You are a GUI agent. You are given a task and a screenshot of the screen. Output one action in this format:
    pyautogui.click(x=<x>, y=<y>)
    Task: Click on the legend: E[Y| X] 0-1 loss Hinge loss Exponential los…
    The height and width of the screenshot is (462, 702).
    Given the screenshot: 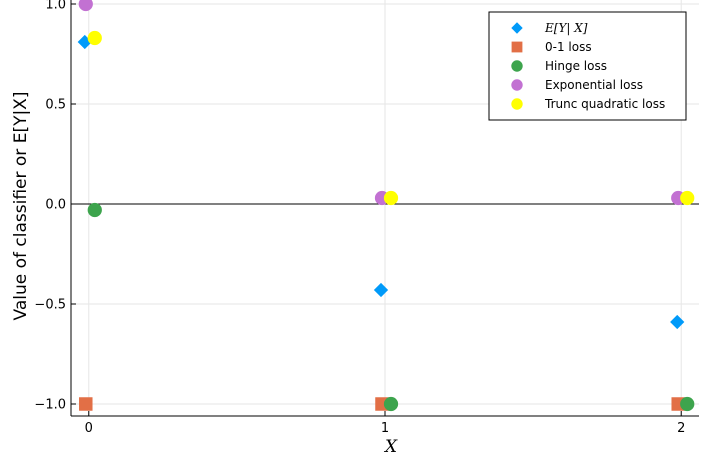 What is the action you would take?
    pyautogui.click(x=587, y=66)
    